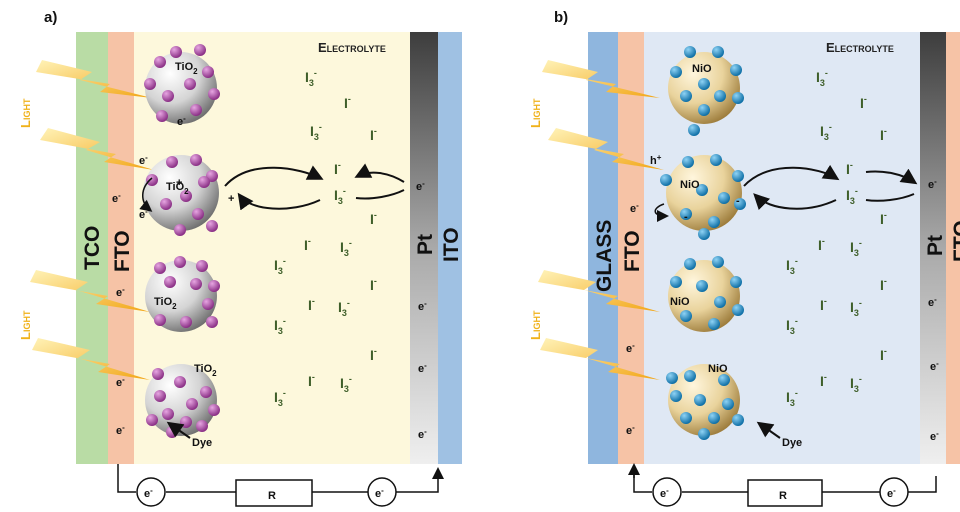 The image size is (960, 512). Describe the element at coordinates (272, 496) in the screenshot. I see `resistor-label-a: R` at that location.